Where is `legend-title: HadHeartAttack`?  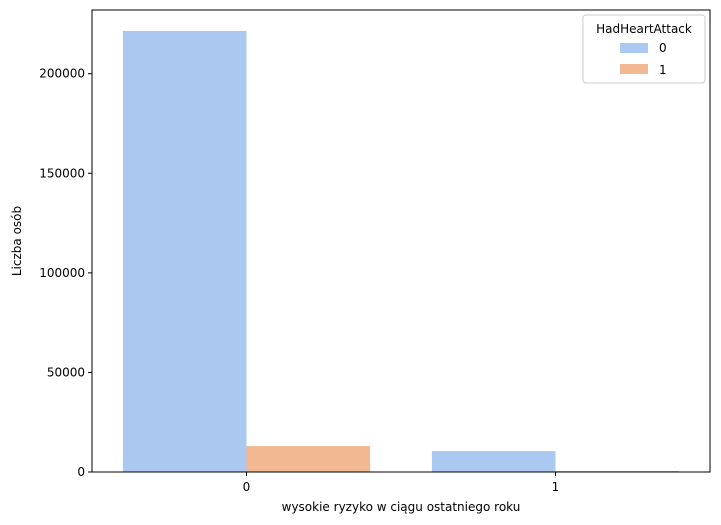
legend-title: HadHeartAttack is located at coordinates (644, 29).